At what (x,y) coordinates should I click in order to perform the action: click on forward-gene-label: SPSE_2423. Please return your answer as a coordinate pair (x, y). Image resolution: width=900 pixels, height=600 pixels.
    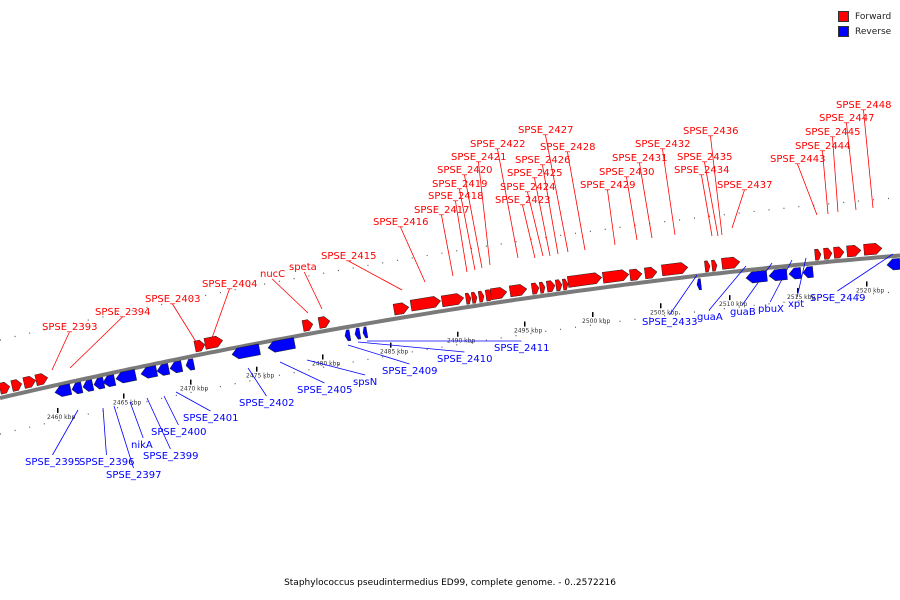
    Looking at the image, I should click on (523, 200).